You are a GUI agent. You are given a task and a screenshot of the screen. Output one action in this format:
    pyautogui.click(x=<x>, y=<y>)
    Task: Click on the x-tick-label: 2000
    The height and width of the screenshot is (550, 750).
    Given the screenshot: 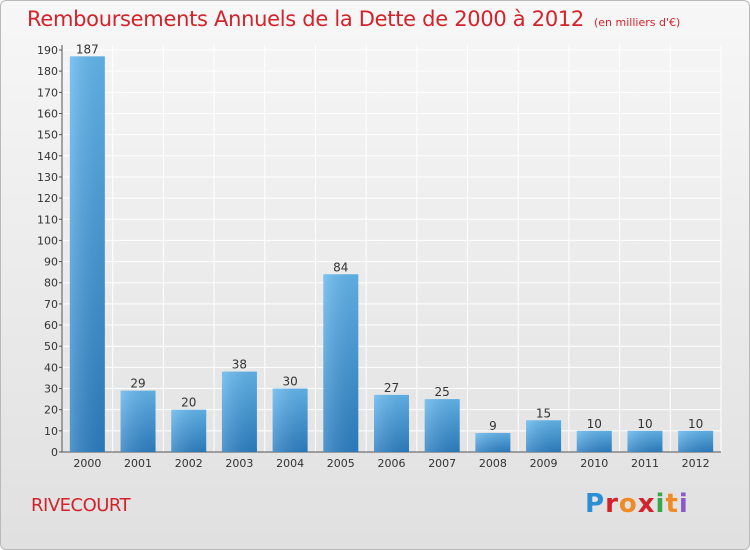 What is the action you would take?
    pyautogui.click(x=87, y=463)
    